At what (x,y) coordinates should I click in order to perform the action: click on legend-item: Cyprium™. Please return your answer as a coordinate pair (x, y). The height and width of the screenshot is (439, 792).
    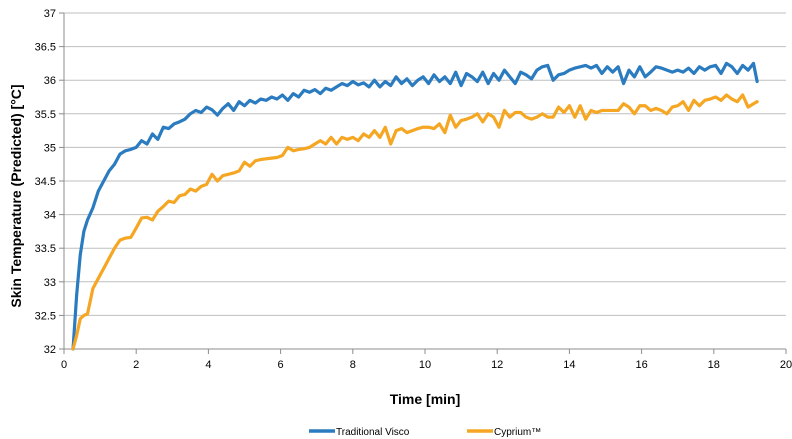
    Looking at the image, I should click on (504, 432).